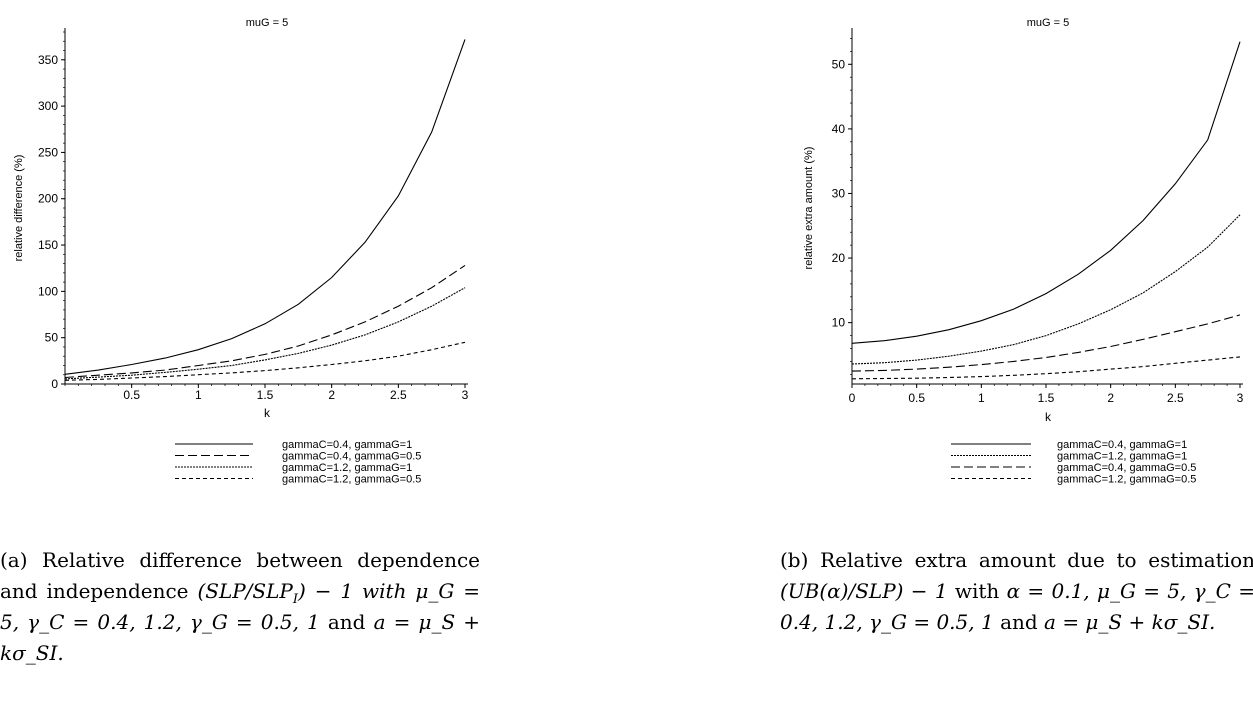 The width and height of the screenshot is (1253, 706). Describe the element at coordinates (1036, 560) in the screenshot. I see `caption-b-text: Relative extra amount due to estimation` at that location.